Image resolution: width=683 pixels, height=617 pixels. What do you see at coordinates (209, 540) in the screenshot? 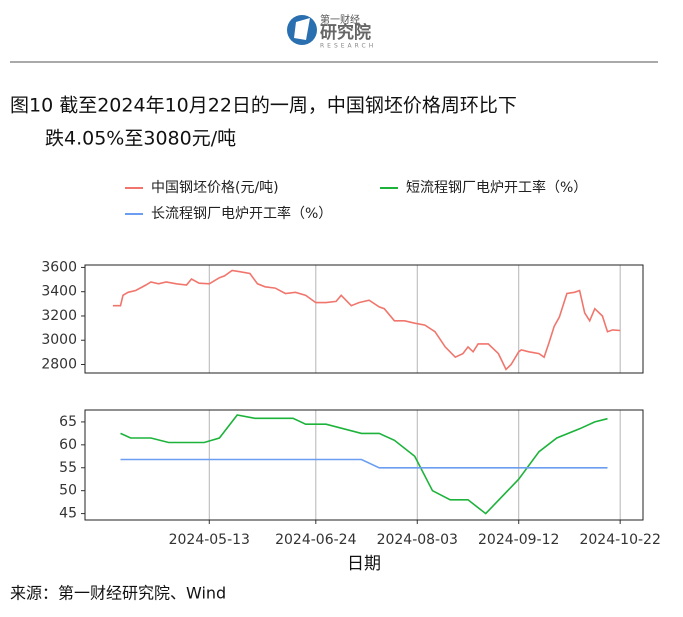
I see `x-tick-label: 2024-05-13` at bounding box center [209, 540].